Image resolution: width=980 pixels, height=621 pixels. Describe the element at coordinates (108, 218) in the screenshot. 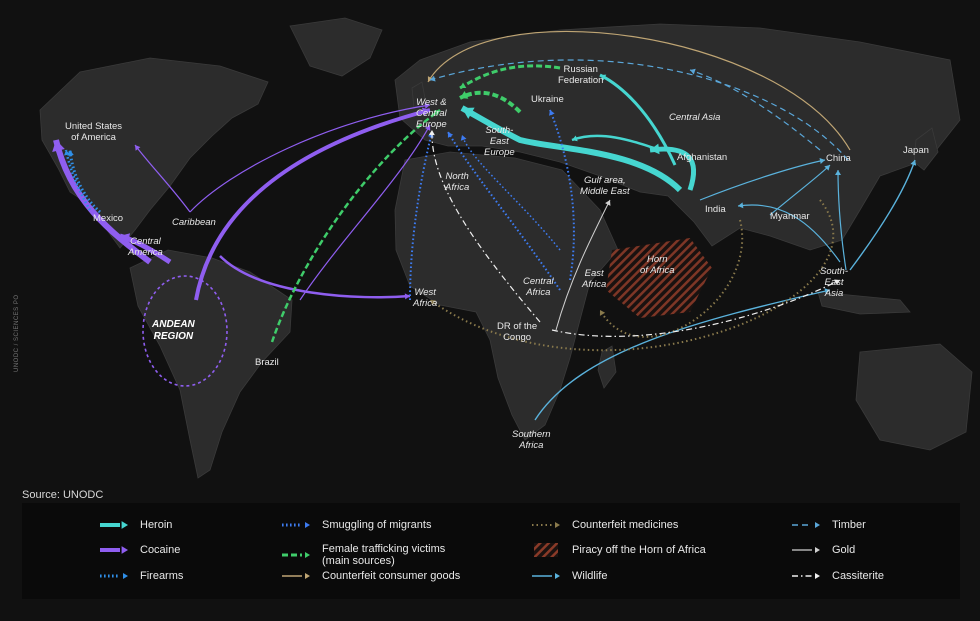

I see `label-mexico: Mexico` at that location.